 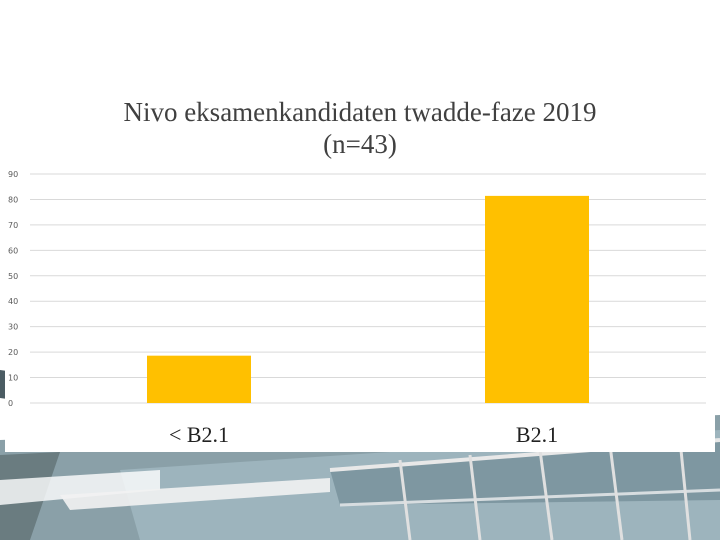 What do you see at coordinates (13, 301) in the screenshot?
I see `y-tick-label: 40` at bounding box center [13, 301].